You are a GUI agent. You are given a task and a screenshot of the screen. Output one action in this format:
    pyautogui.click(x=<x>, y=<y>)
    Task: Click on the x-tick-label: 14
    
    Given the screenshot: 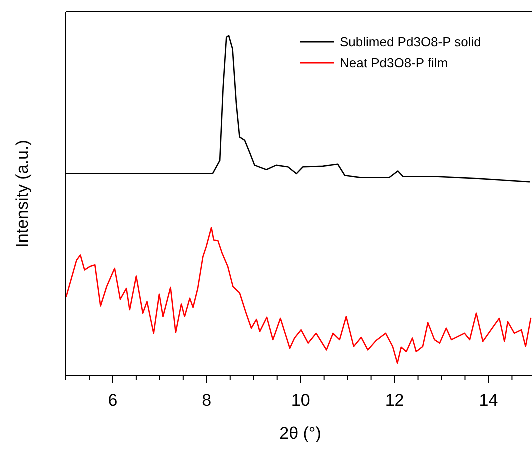 What is the action you would take?
    pyautogui.click(x=488, y=400)
    